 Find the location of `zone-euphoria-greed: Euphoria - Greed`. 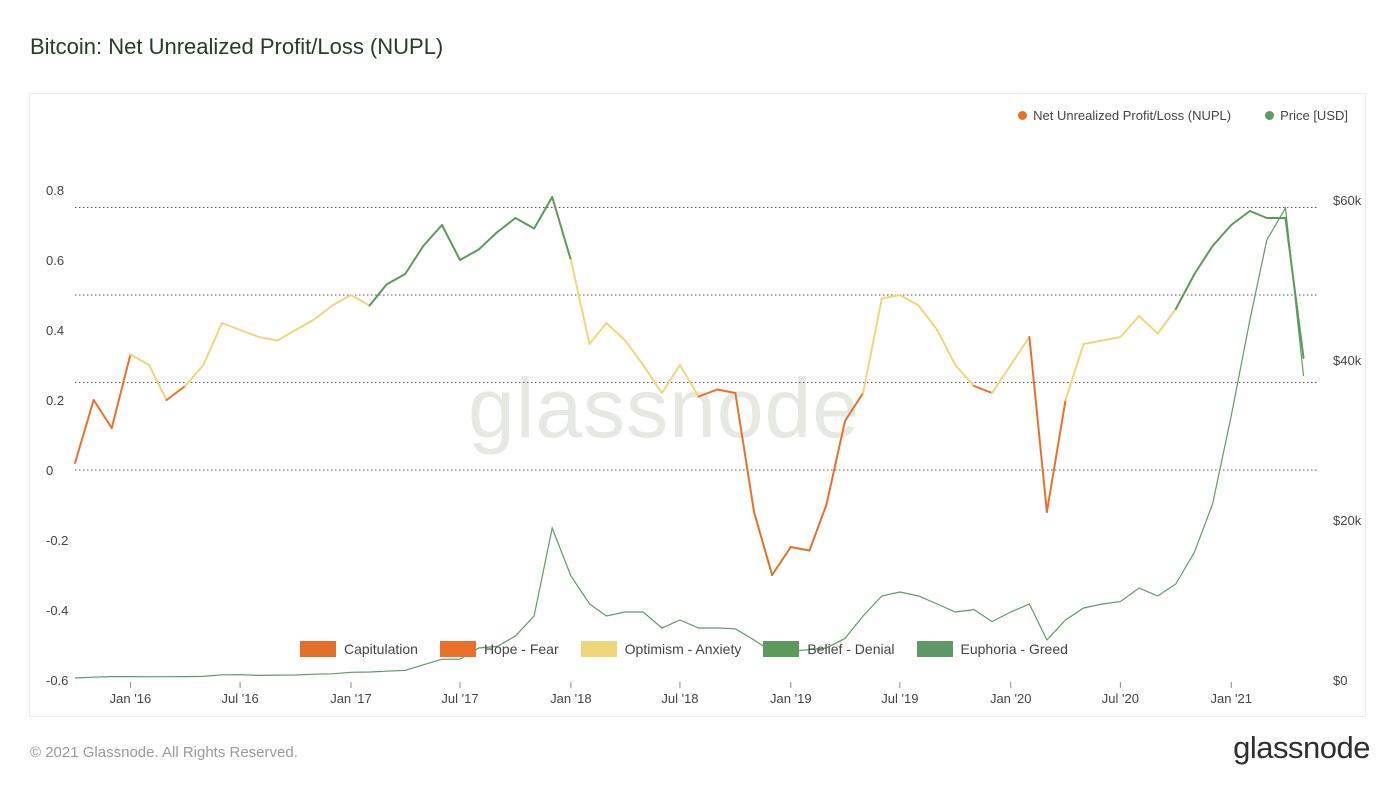

zone-euphoria-greed: Euphoria - Greed is located at coordinates (992, 649).